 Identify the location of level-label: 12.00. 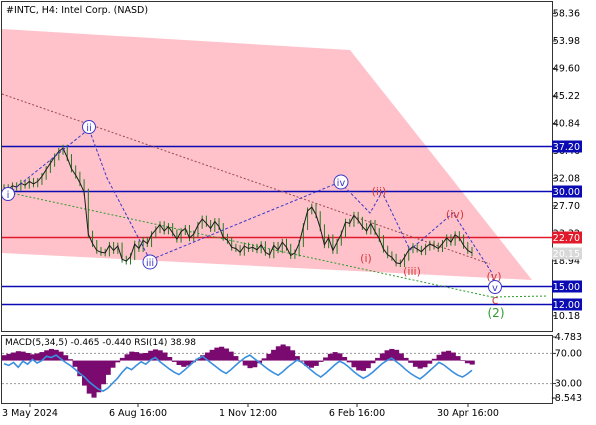
(566, 305).